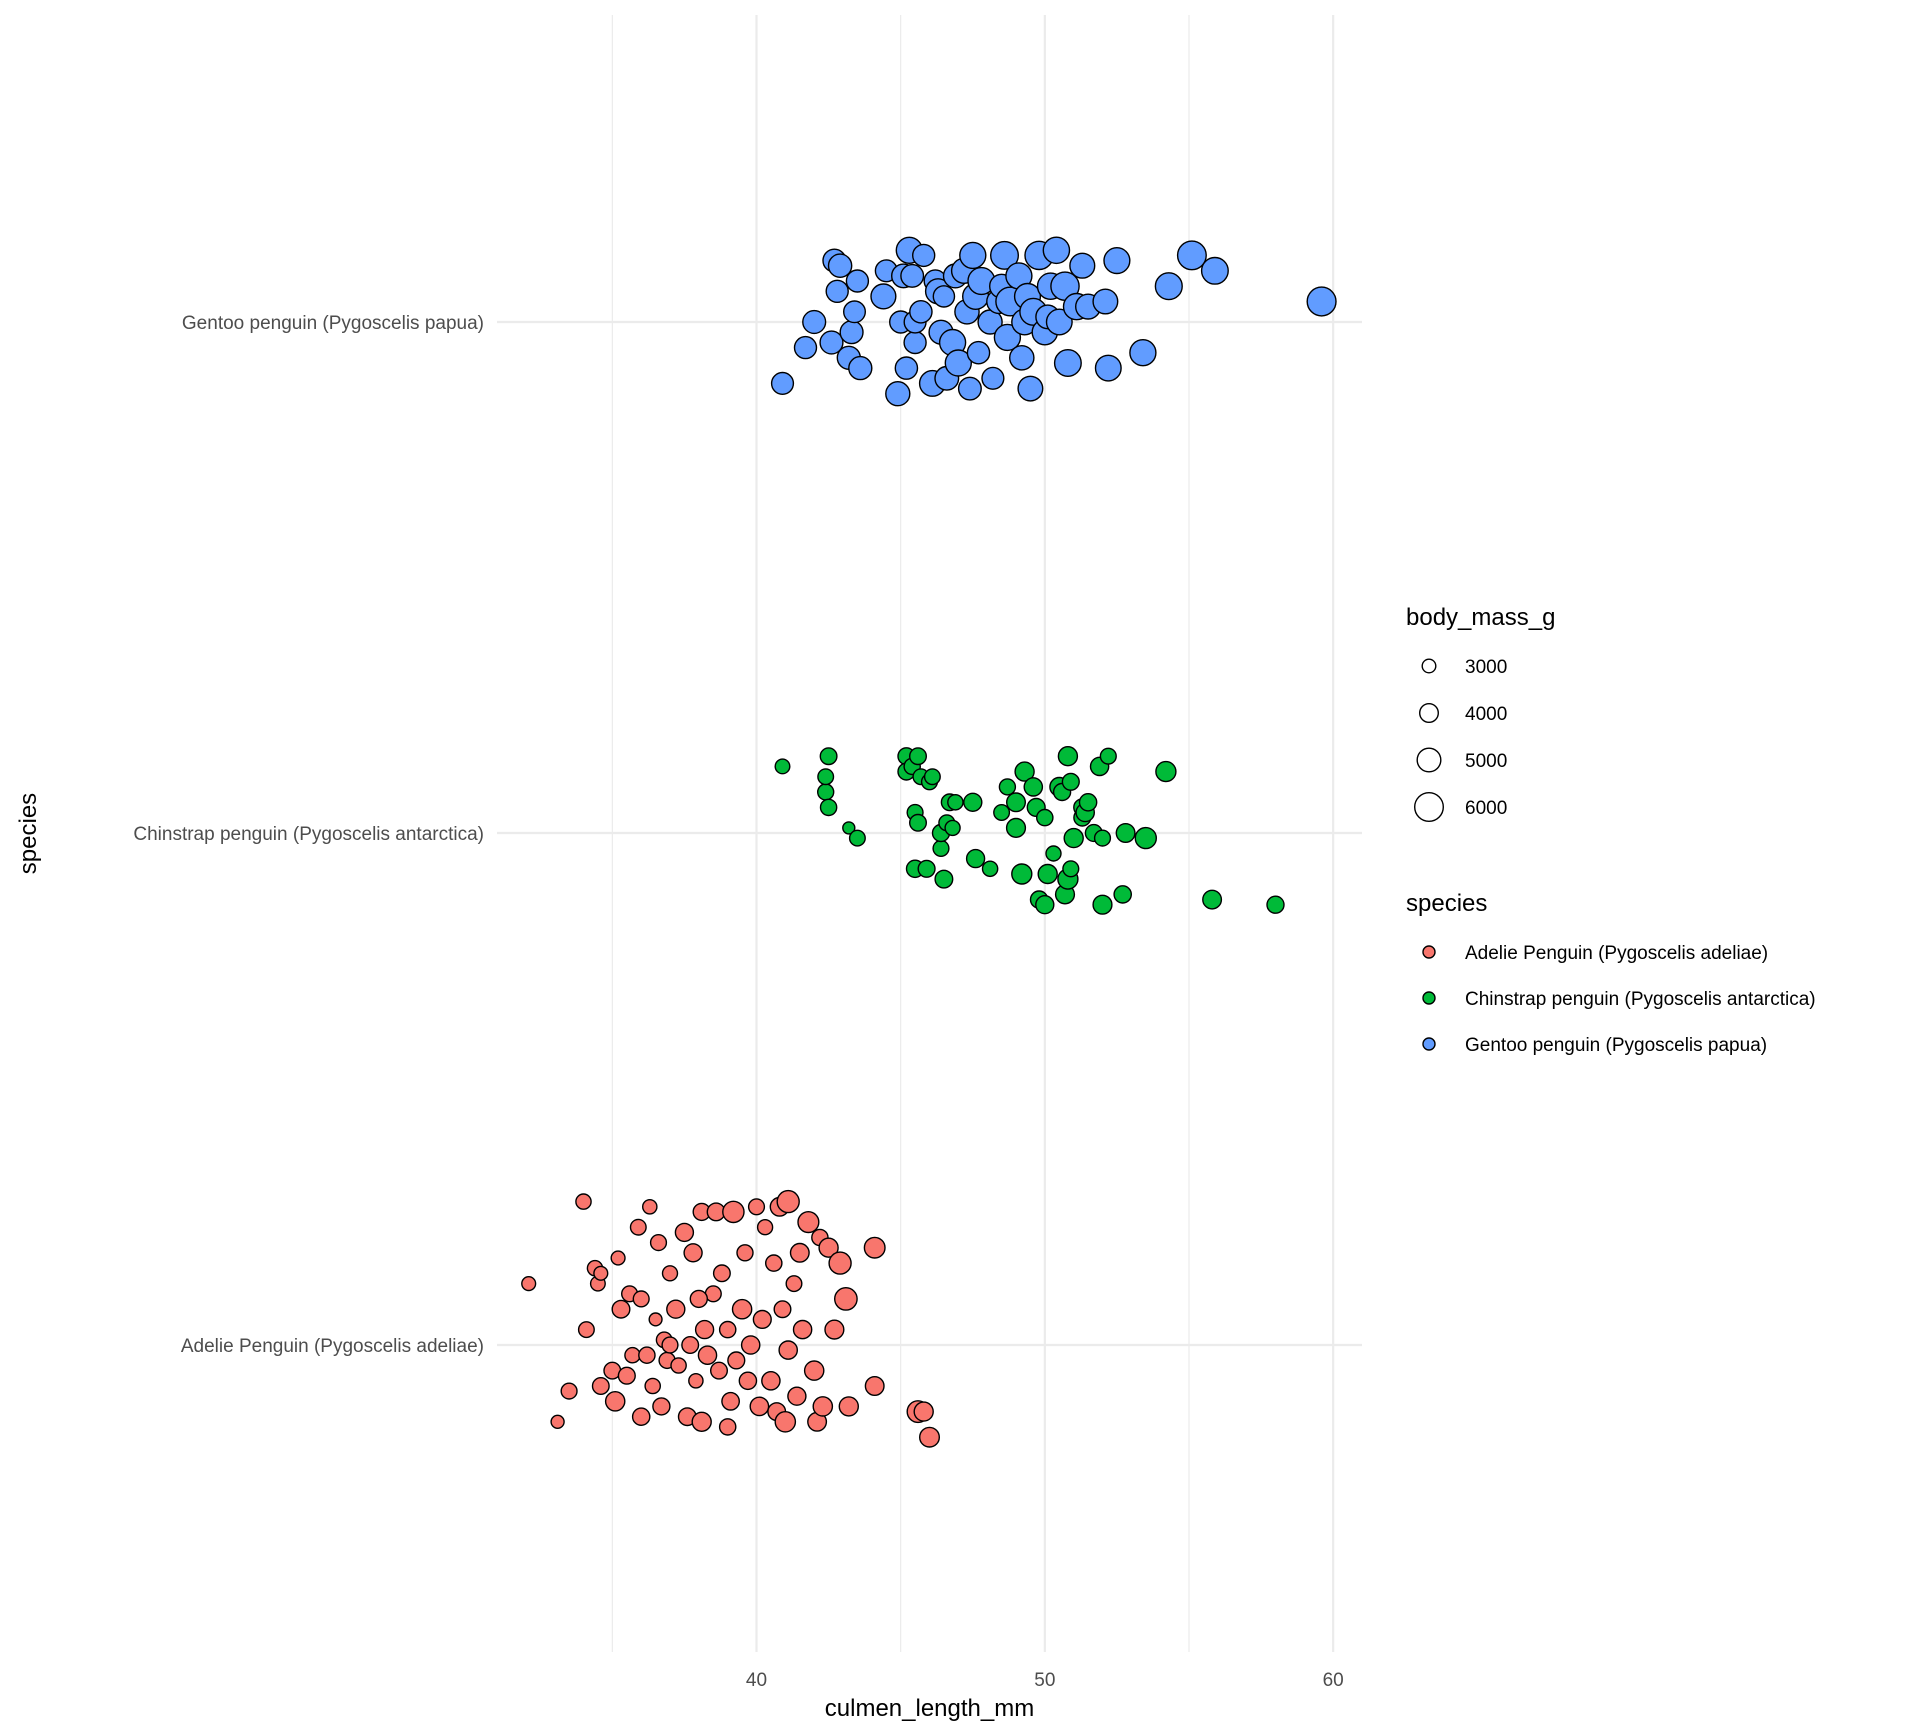 The width and height of the screenshot is (1920, 1728). Describe the element at coordinates (1333, 1680) in the screenshot. I see `x-tick-label: 60` at that location.